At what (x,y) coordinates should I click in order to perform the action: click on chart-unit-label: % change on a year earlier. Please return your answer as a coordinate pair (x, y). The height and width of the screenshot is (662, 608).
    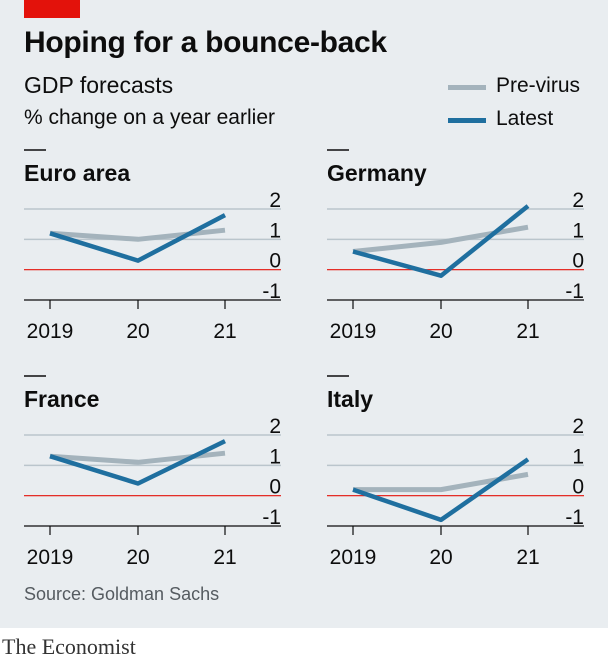
    Looking at the image, I should click on (149, 117).